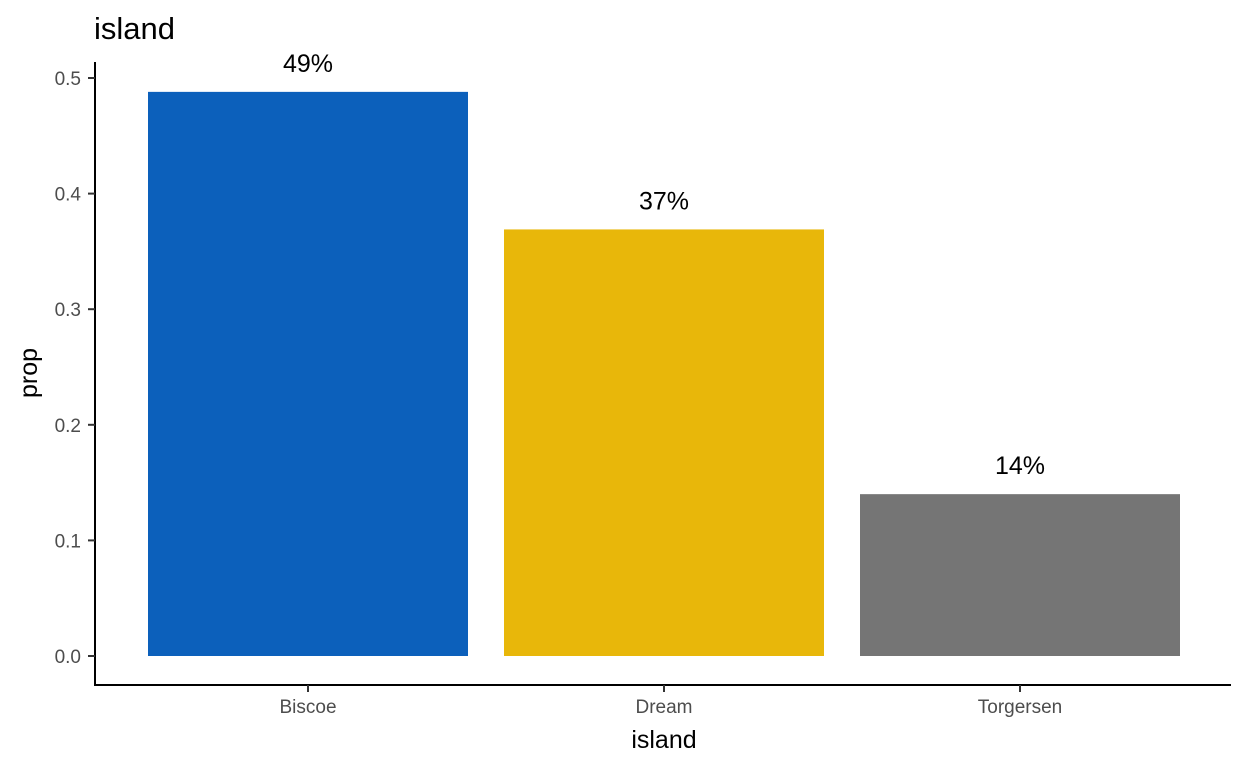 Image resolution: width=1248 pixels, height=768 pixels. Describe the element at coordinates (68, 79) in the screenshot. I see `y-tick-label-5: 0.5` at that location.